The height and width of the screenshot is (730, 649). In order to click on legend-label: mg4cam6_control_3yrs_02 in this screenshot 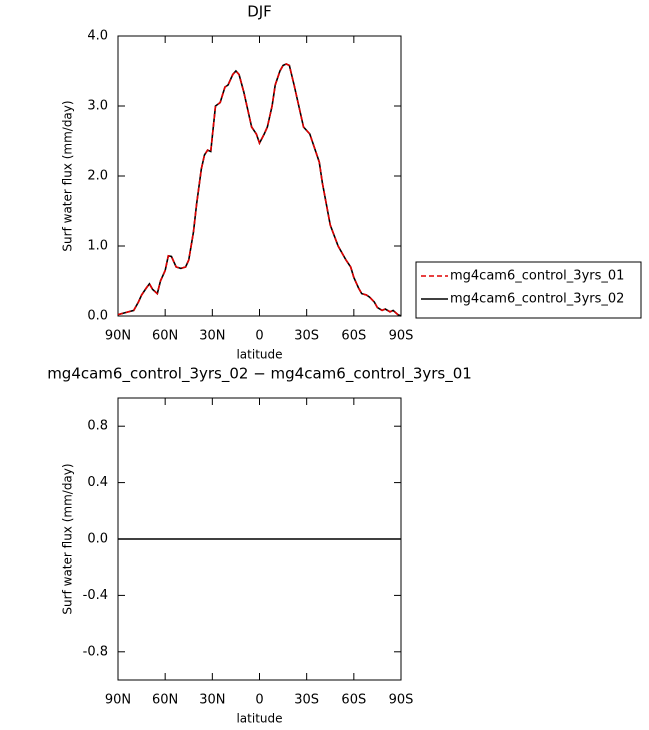, I will do `click(537, 299)`.